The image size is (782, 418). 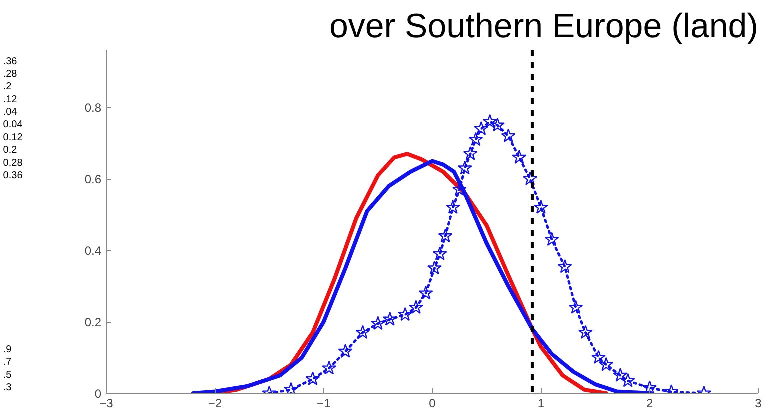 I want to click on text: .2, so click(x=7, y=87).